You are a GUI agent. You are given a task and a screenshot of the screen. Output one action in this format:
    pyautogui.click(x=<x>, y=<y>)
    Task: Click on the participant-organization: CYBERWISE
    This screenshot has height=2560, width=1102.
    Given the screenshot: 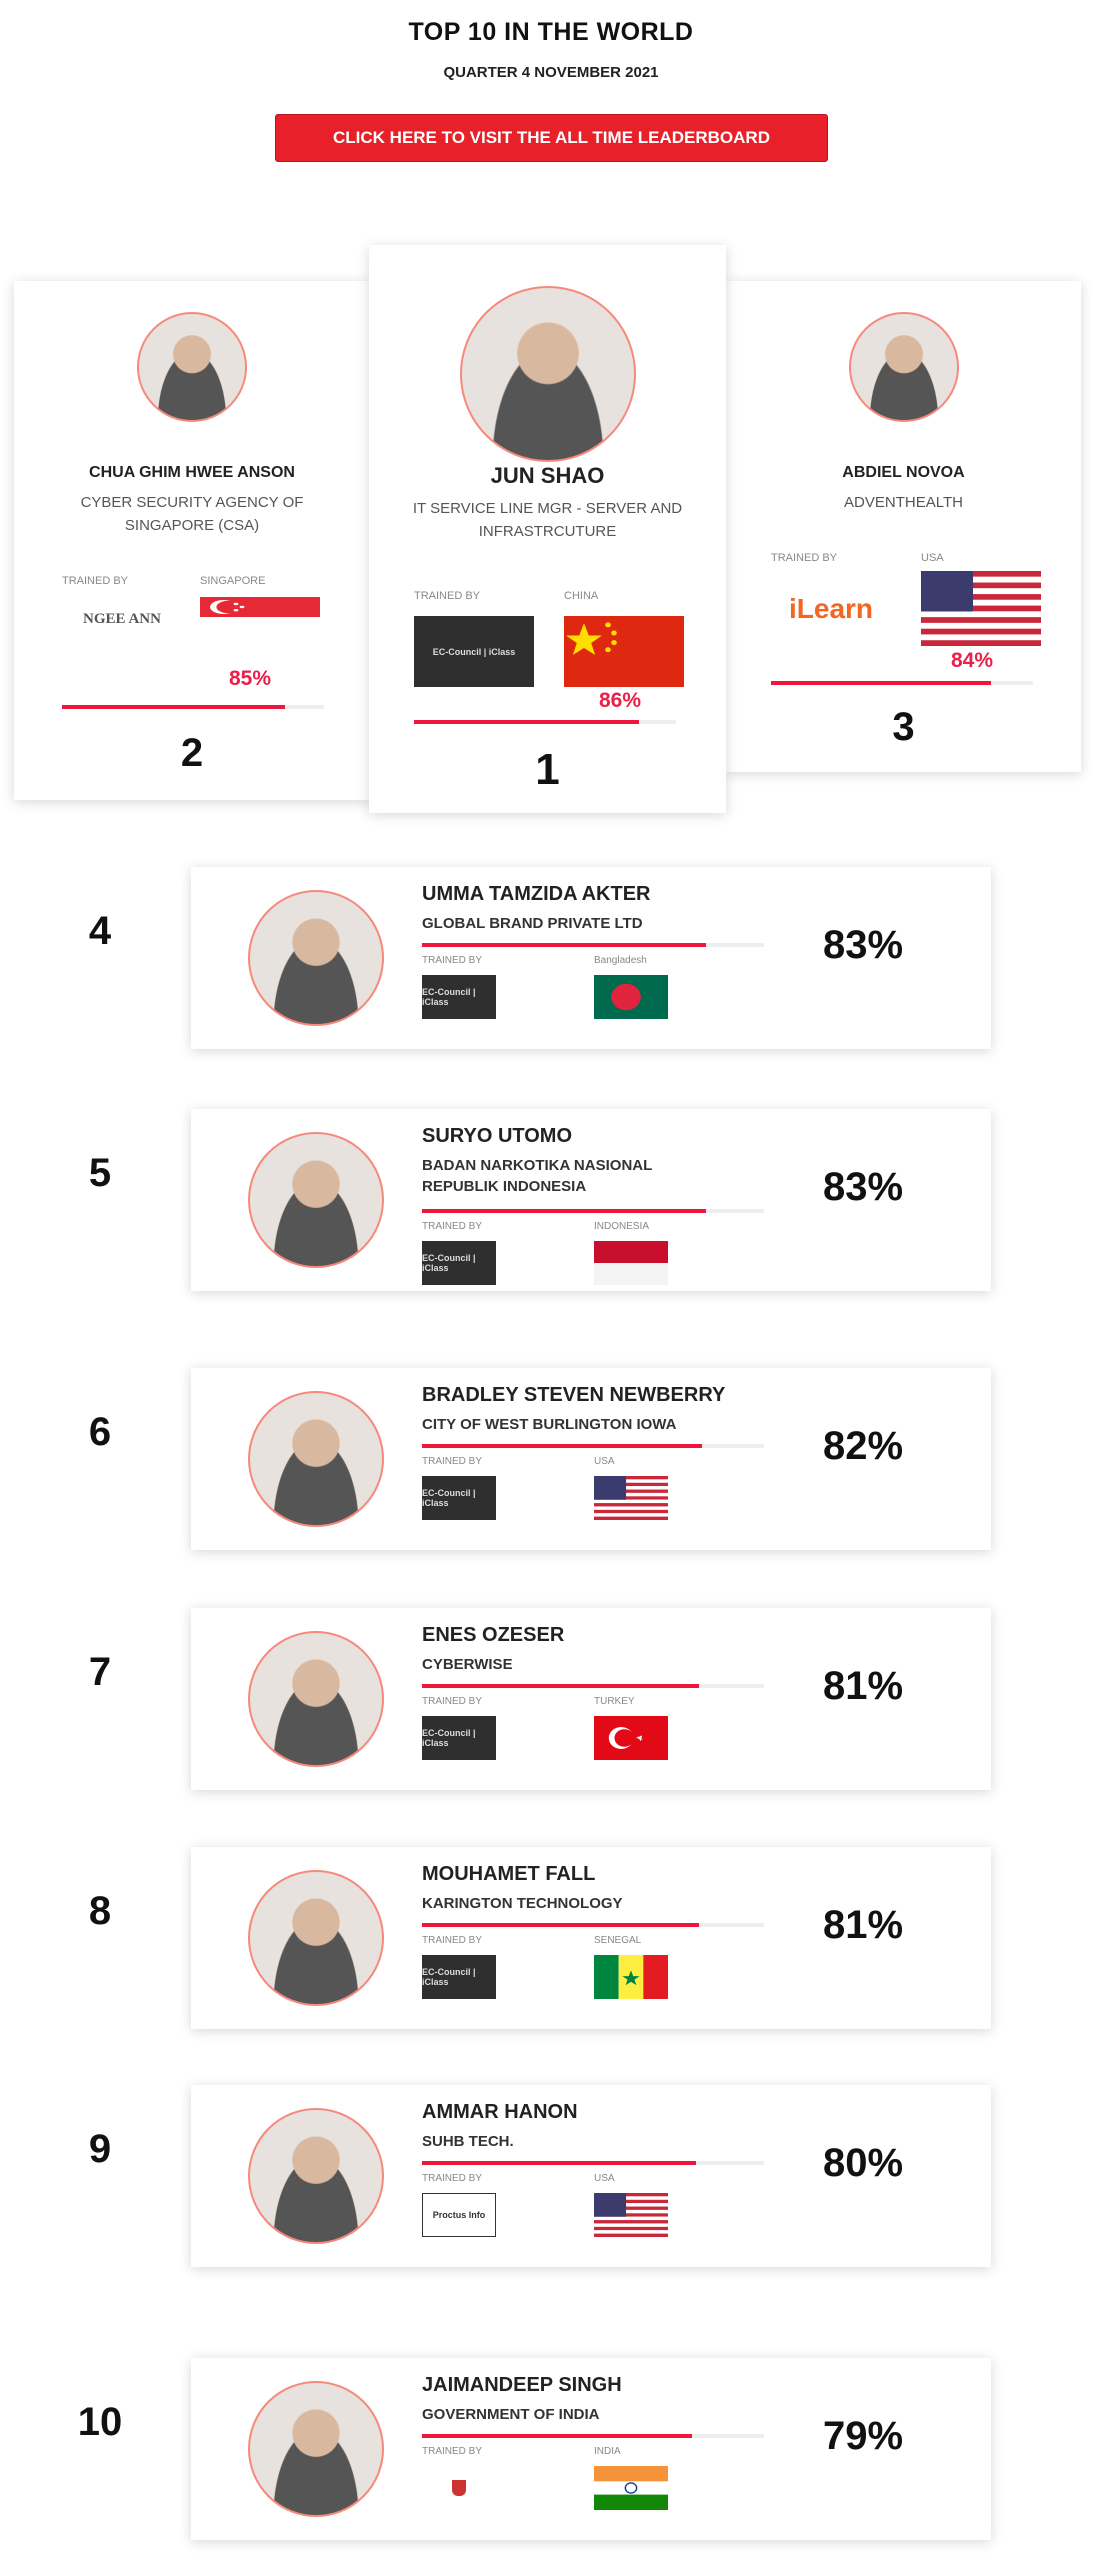 What is the action you would take?
    pyautogui.click(x=467, y=1664)
    